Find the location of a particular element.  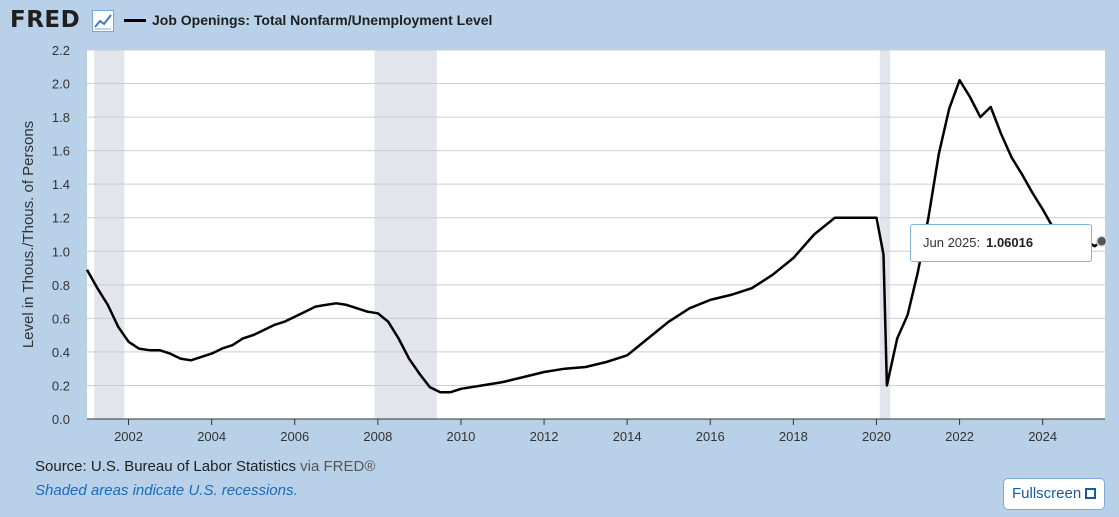

tooltip-value: 1.06016 is located at coordinates (1010, 242).